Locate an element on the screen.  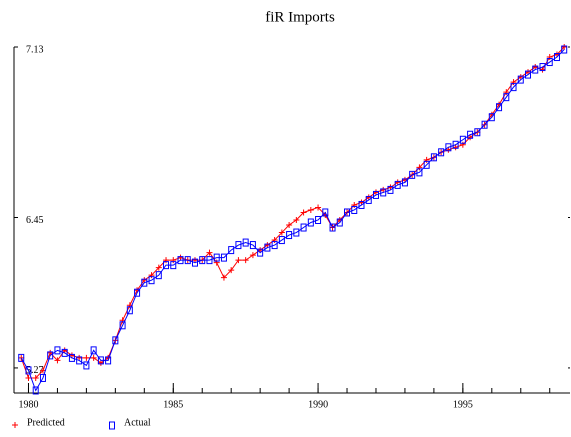
legend-marker is located at coordinates (15, 425).